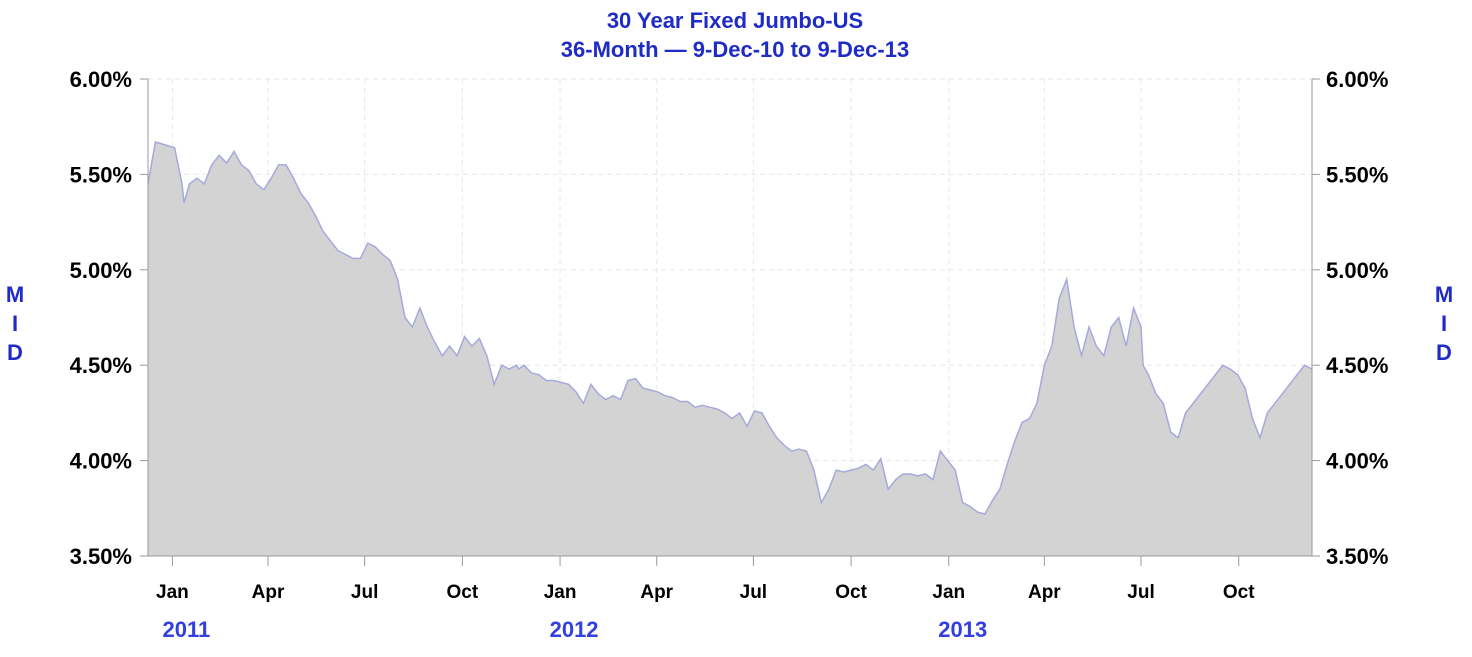 Image resolution: width=1472 pixels, height=657 pixels. What do you see at coordinates (735, 20) in the screenshot?
I see `chart-title: 30 Year Fixed Jumbo-US` at bounding box center [735, 20].